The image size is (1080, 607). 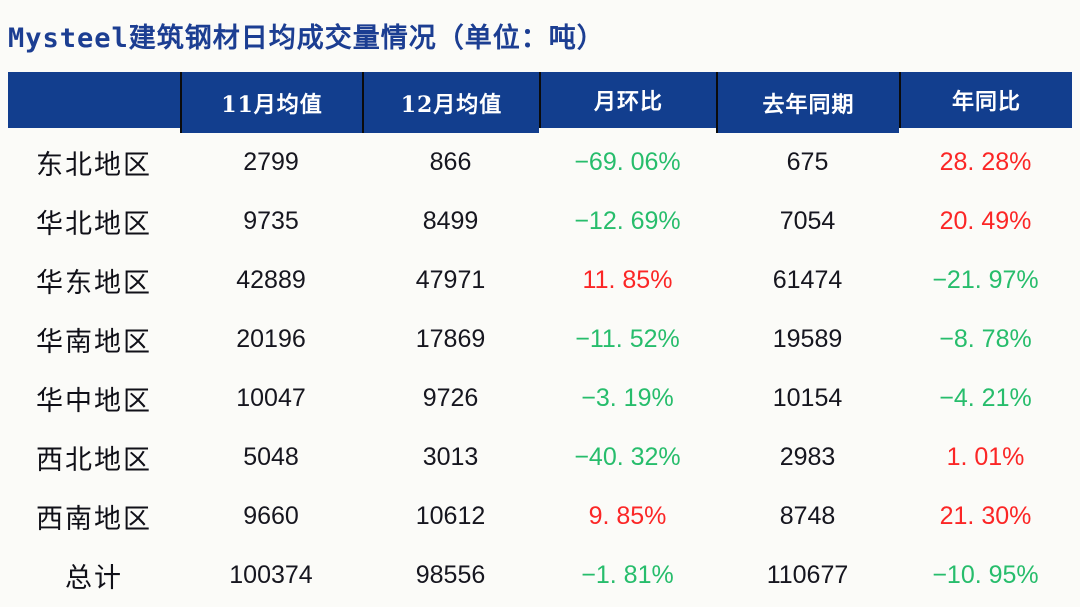 I want to click on table-row-total: 总计 100374 98556 −1. 81% 110677 −10. 95%, so click(x=540, y=575).